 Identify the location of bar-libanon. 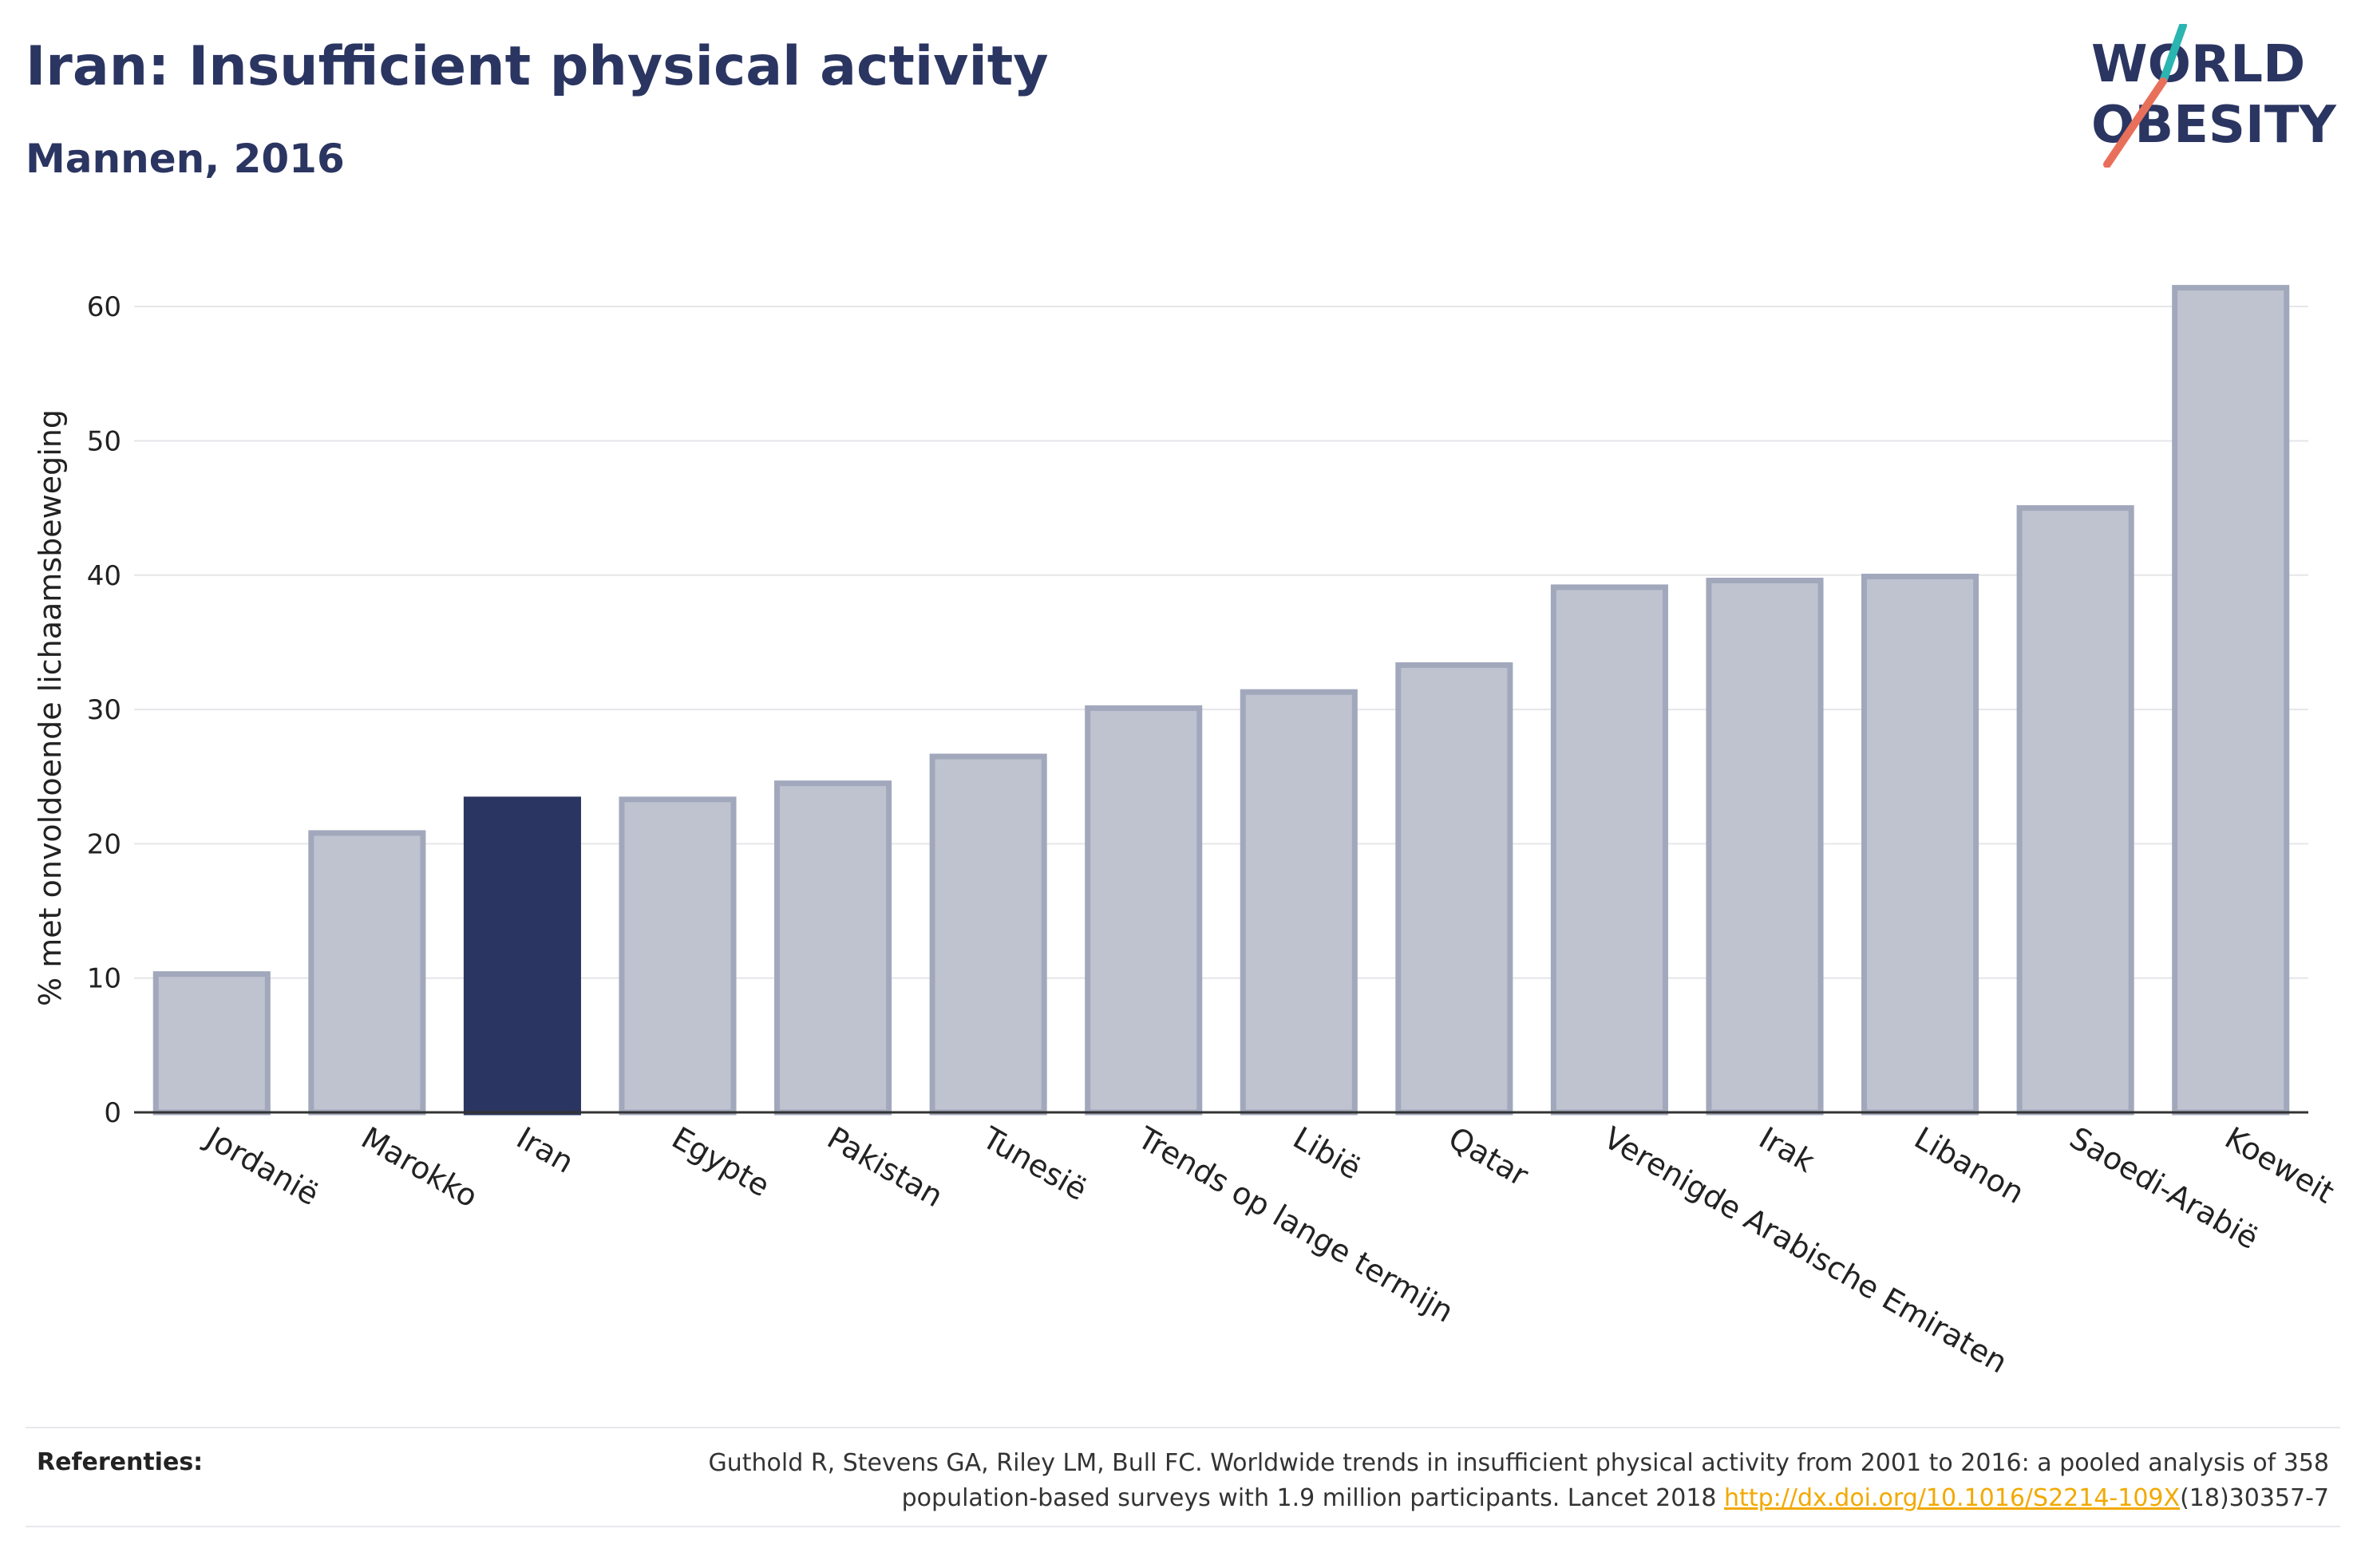
(1920, 844).